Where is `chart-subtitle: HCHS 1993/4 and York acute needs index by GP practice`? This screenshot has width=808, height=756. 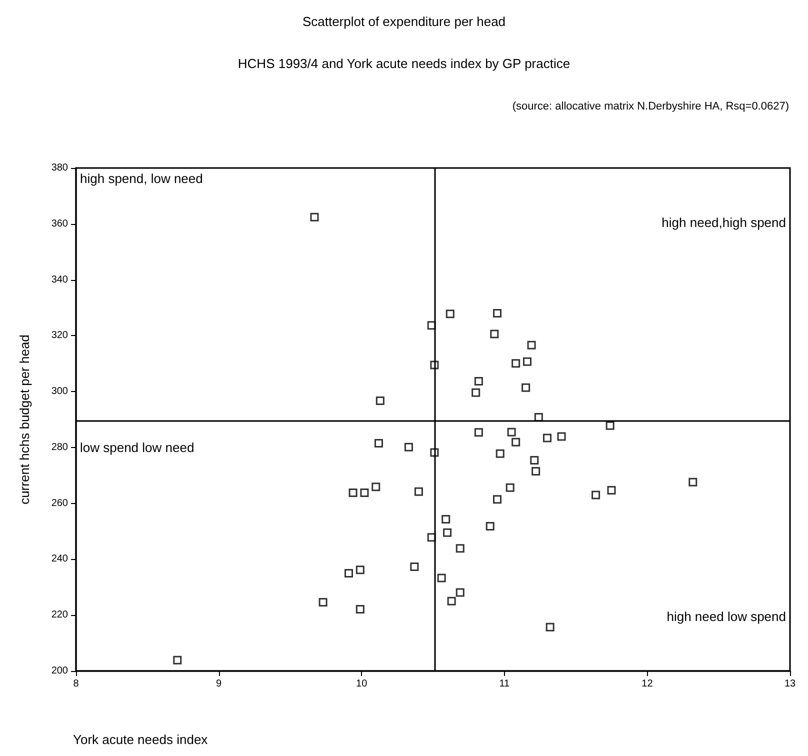
chart-subtitle: HCHS 1993/4 and York acute needs index by GP practice is located at coordinates (404, 63).